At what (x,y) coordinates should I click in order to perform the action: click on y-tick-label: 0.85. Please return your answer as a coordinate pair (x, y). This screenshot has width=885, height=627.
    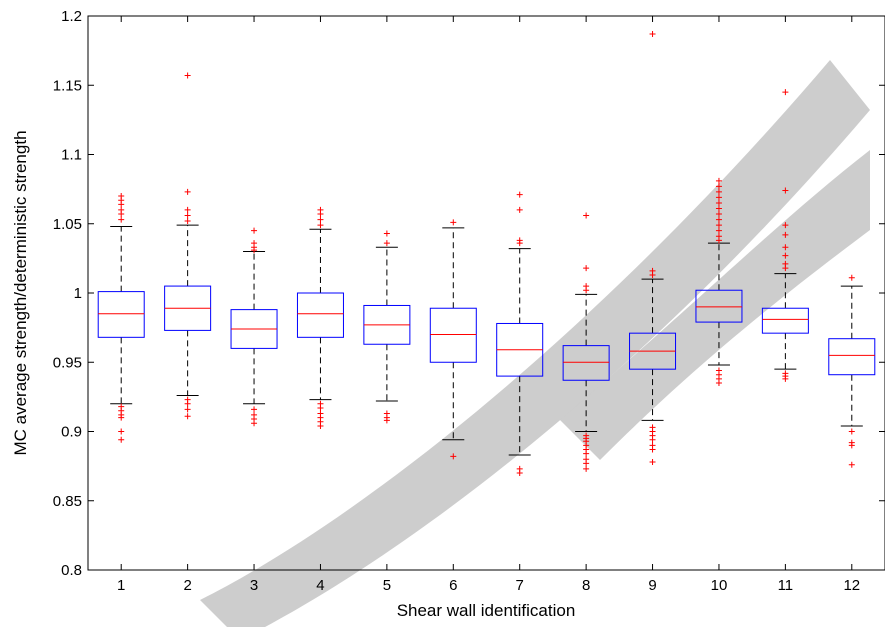
    Looking at the image, I should click on (67, 501).